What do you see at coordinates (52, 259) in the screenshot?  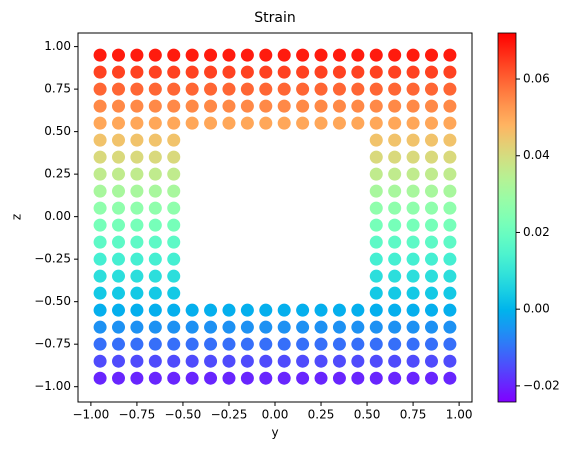 I see `y-tick-label: −0.25` at bounding box center [52, 259].